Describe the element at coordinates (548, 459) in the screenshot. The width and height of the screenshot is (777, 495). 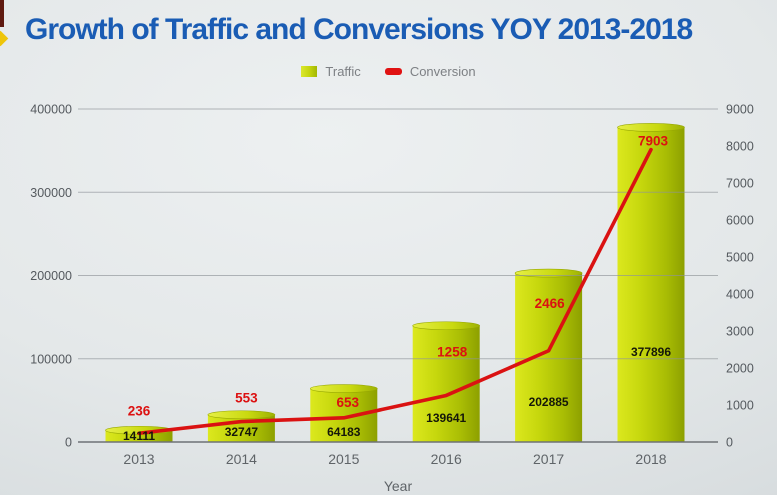
I see `x-axis-label-2017: 2017` at that location.